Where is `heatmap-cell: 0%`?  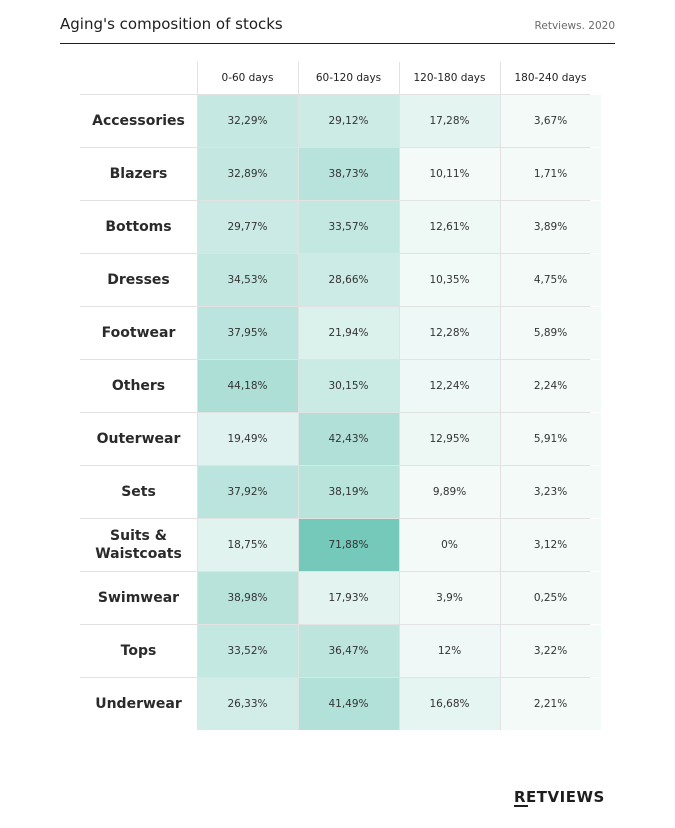 heatmap-cell: 0% is located at coordinates (449, 545).